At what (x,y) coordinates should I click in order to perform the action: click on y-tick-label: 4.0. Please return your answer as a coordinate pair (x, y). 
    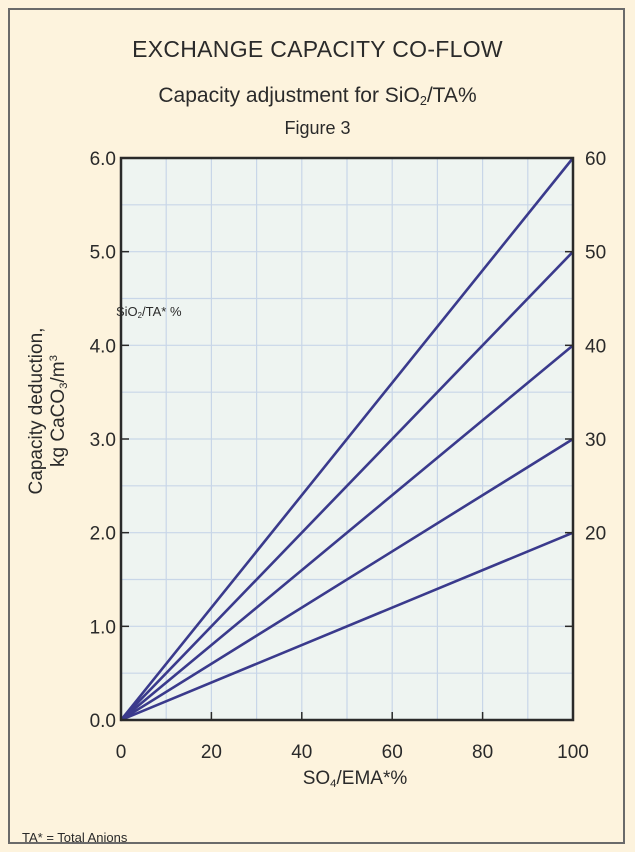
    Looking at the image, I should click on (103, 346).